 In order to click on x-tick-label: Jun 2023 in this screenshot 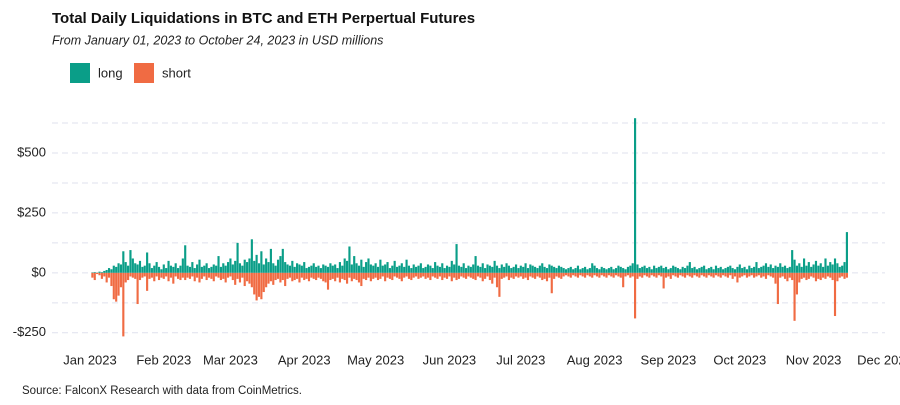, I will do `click(450, 359)`.